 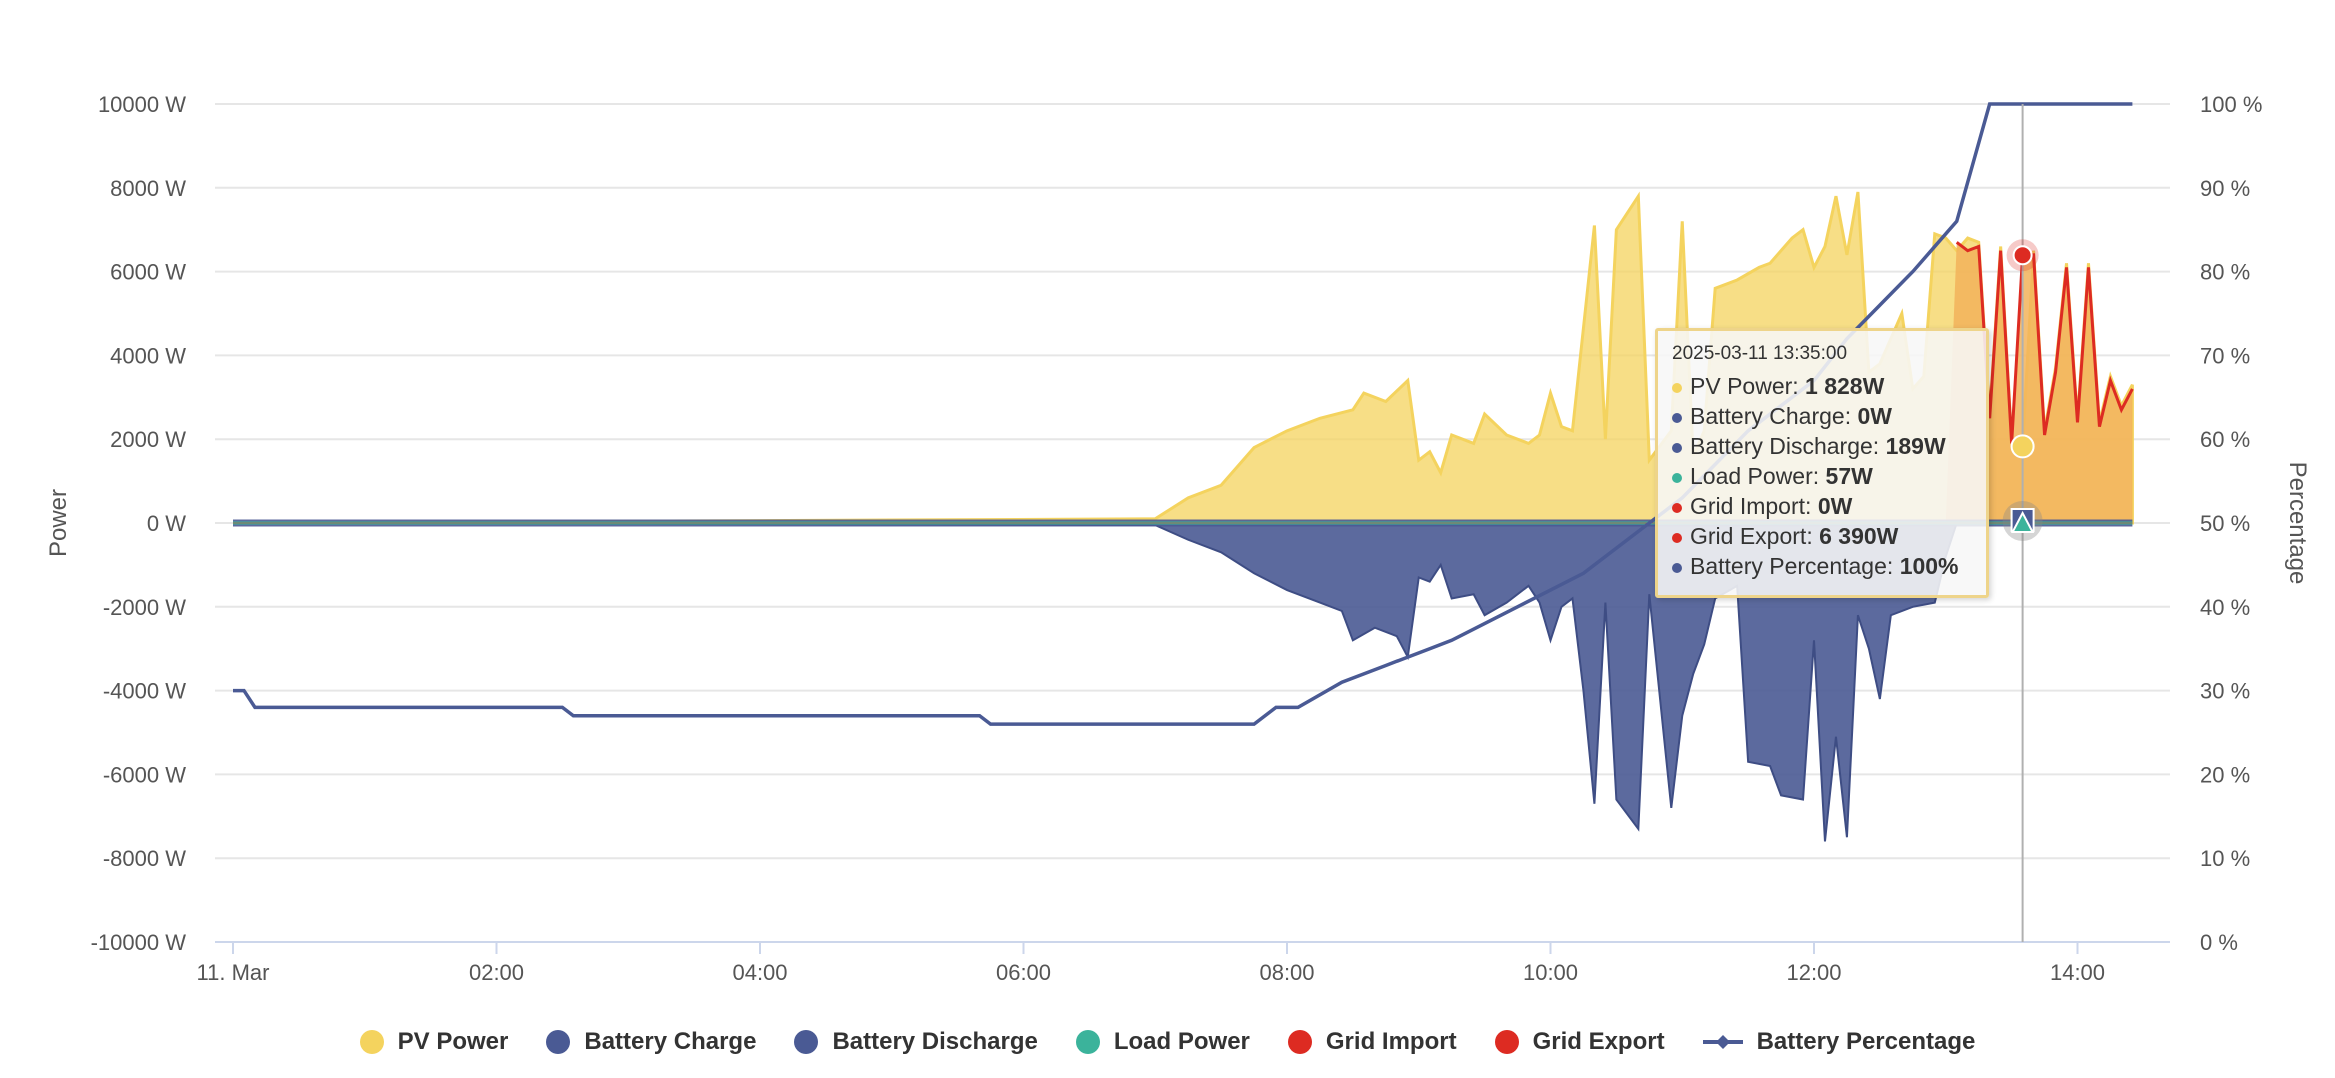 I want to click on tooltip-row: Grid Import: 0W, so click(x=1822, y=506).